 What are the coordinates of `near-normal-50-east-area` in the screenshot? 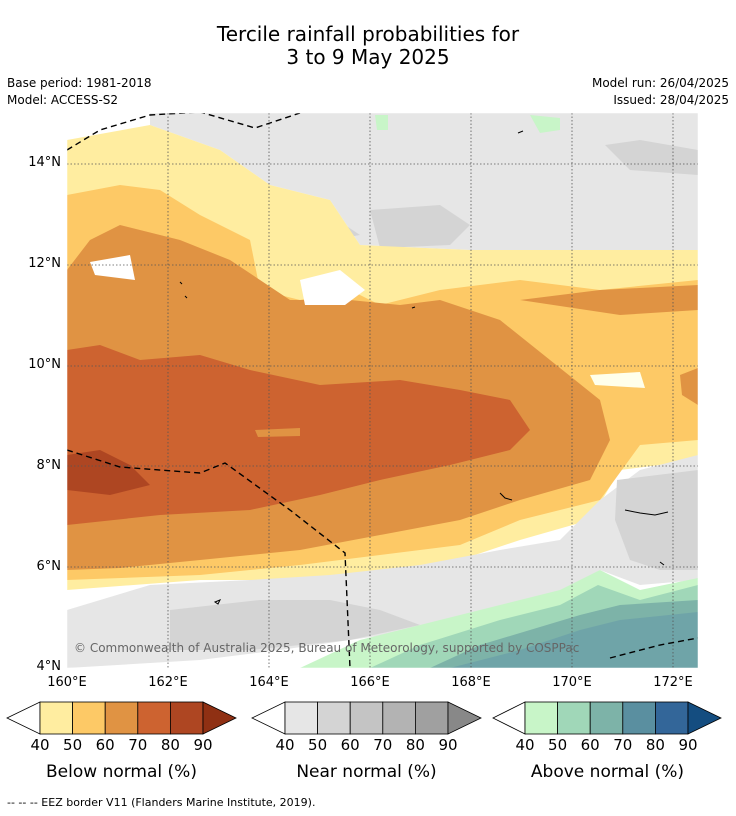 It's located at (656, 520).